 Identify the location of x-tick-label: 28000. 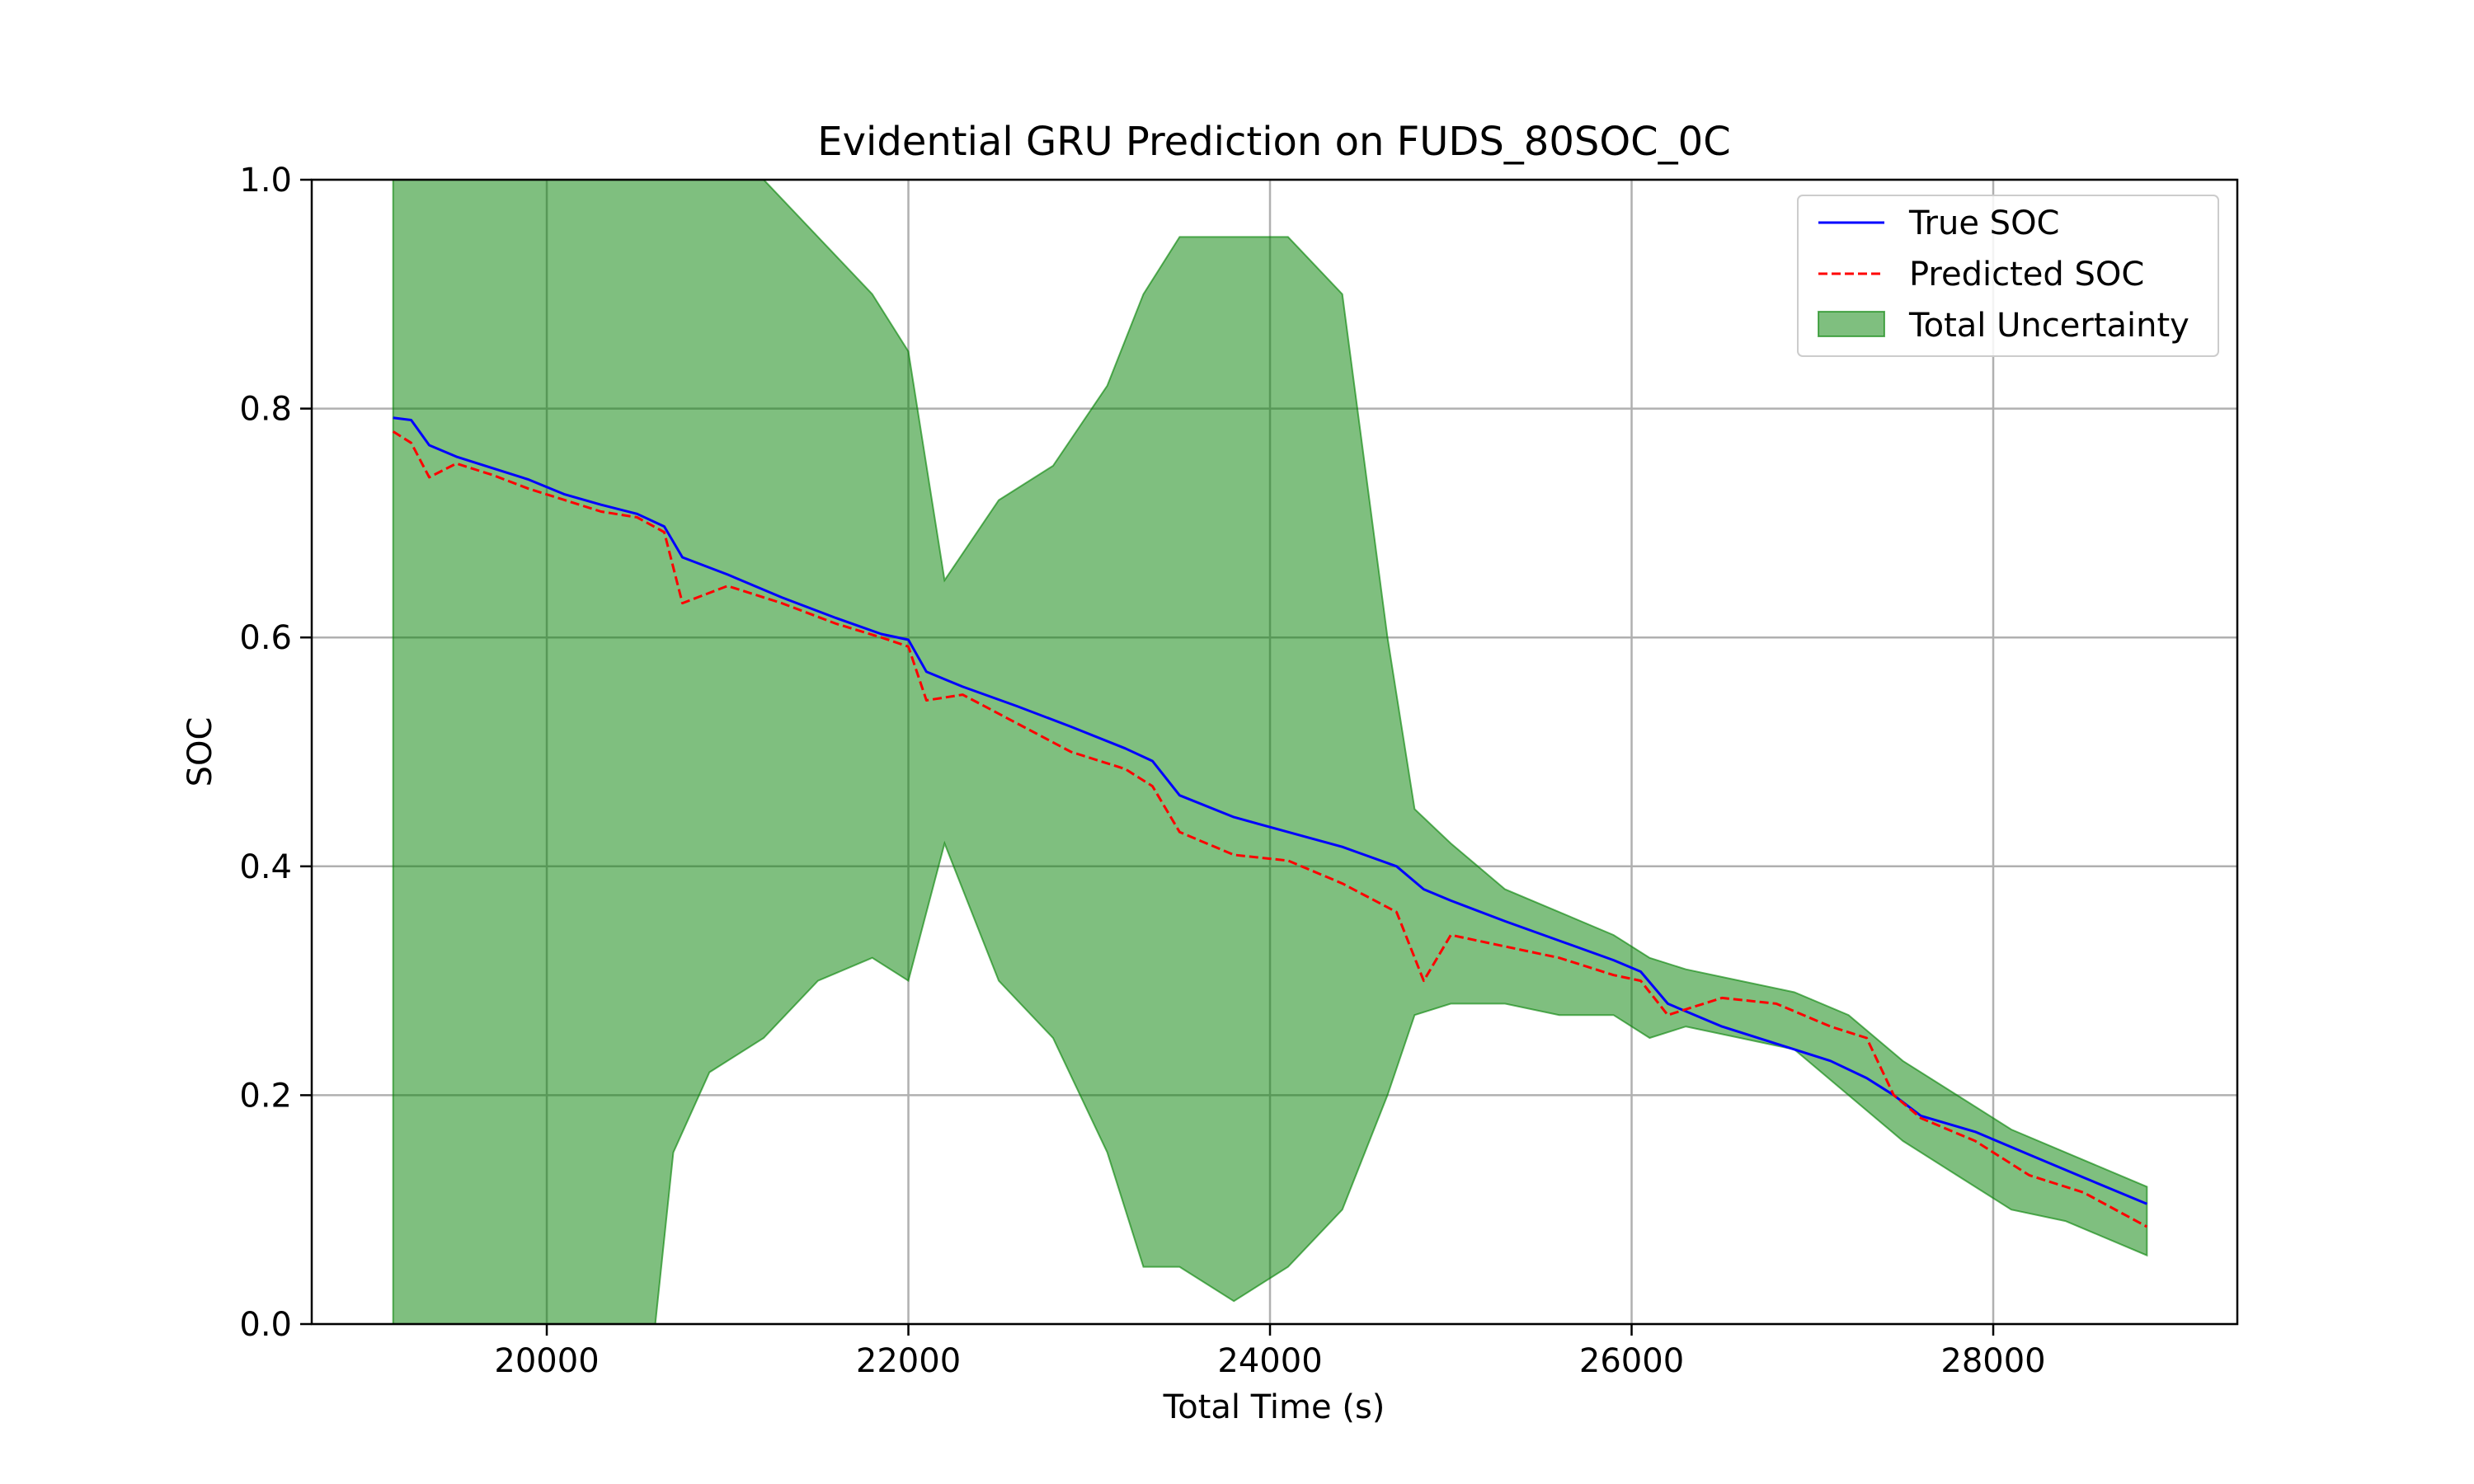
(1992, 1361).